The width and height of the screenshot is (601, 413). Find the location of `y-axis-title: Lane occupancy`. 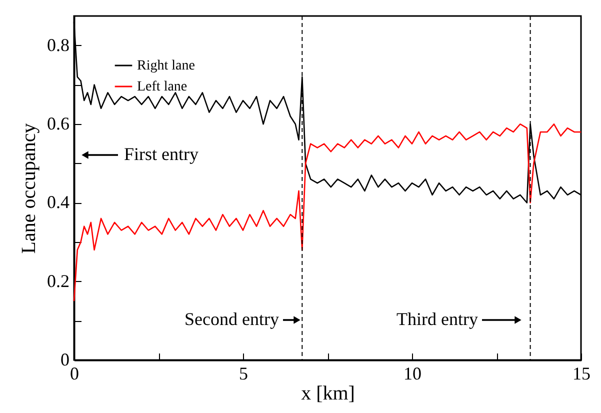

y-axis-title: Lane occupancy is located at coordinates (29, 188).